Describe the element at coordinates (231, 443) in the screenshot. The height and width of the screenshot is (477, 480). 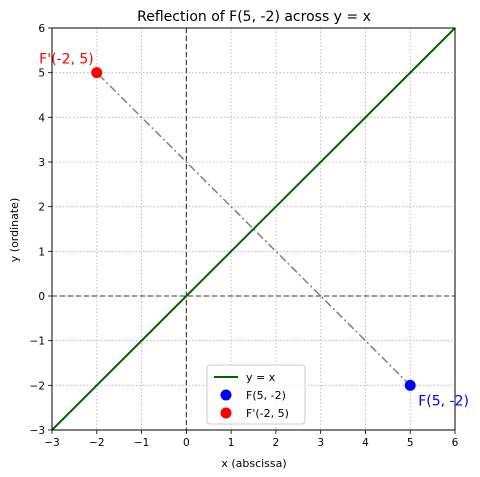
I see `x-tick-label: 1` at that location.